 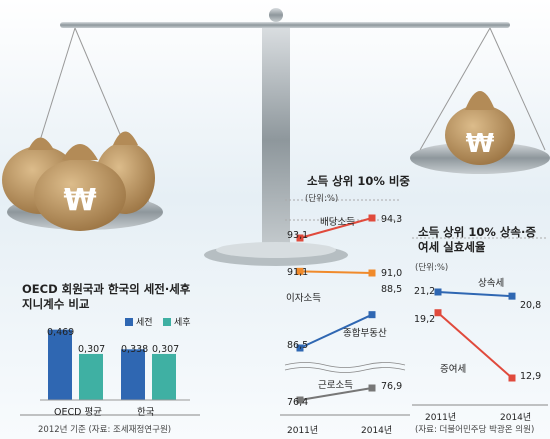 I want to click on scale-knob, so click(x=276, y=15).